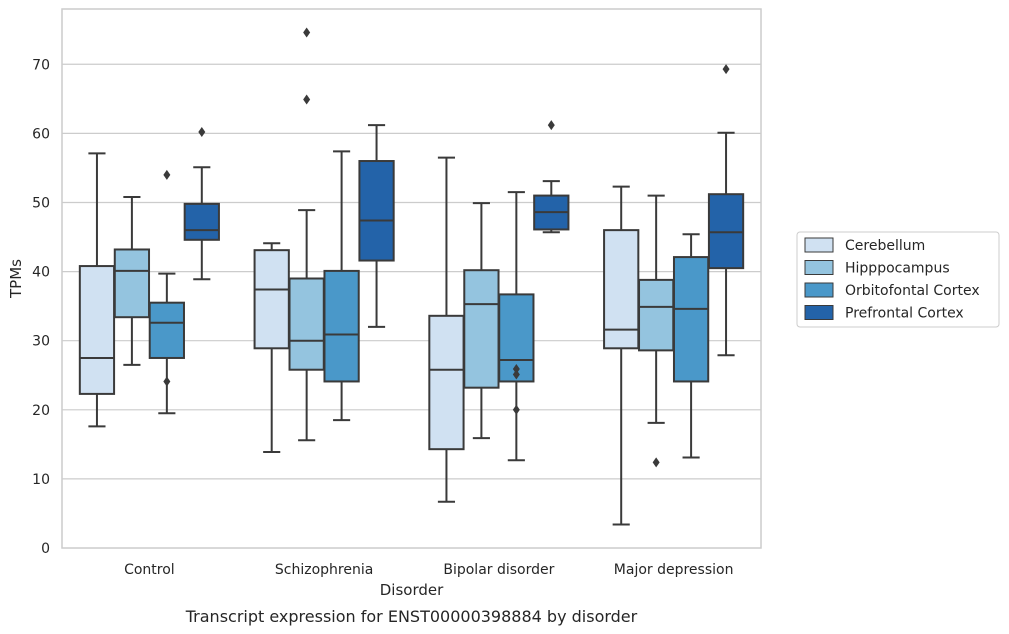 The width and height of the screenshot is (1009, 634). I want to click on legend-label: Prefrontal Cortex, so click(904, 314).